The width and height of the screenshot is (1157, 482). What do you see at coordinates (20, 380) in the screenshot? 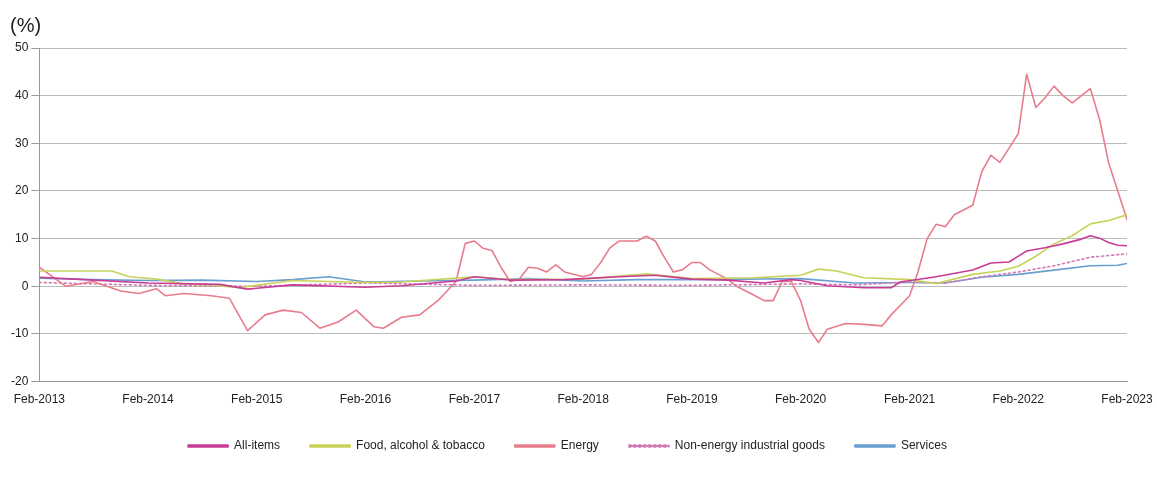
I see `y-tick-label: -20` at bounding box center [20, 380].